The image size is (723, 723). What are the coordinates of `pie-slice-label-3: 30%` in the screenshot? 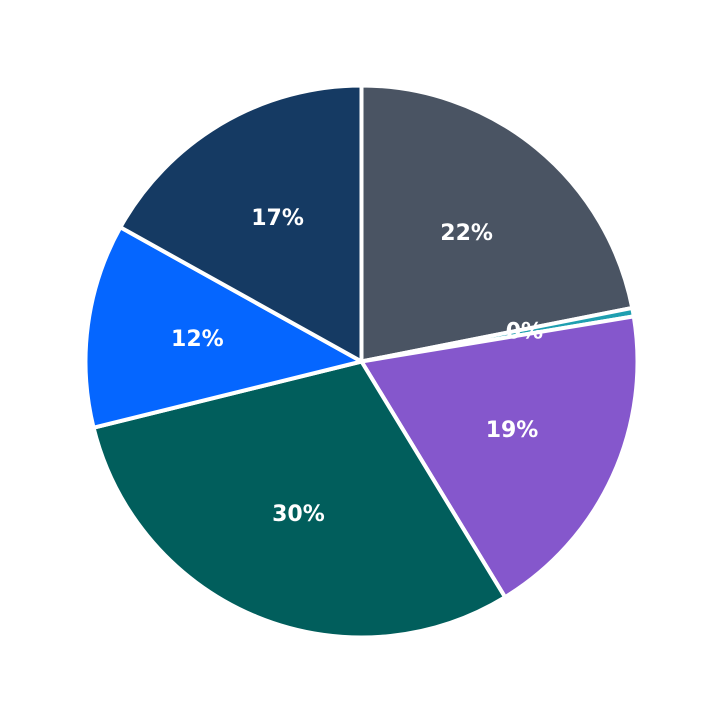 It's located at (298, 514).